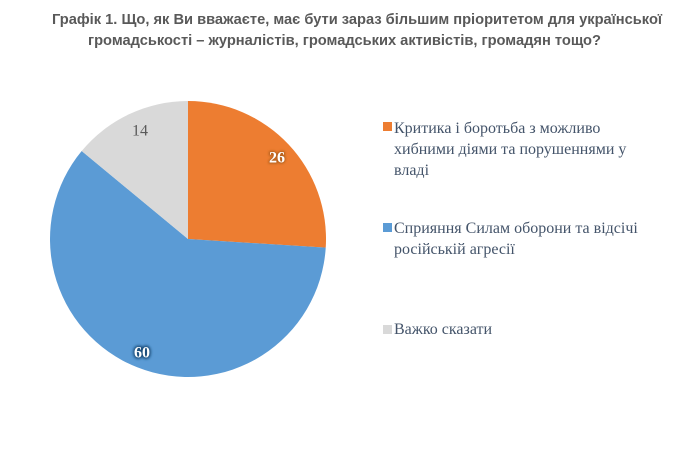  I want to click on svg-text: 14, so click(140, 130).